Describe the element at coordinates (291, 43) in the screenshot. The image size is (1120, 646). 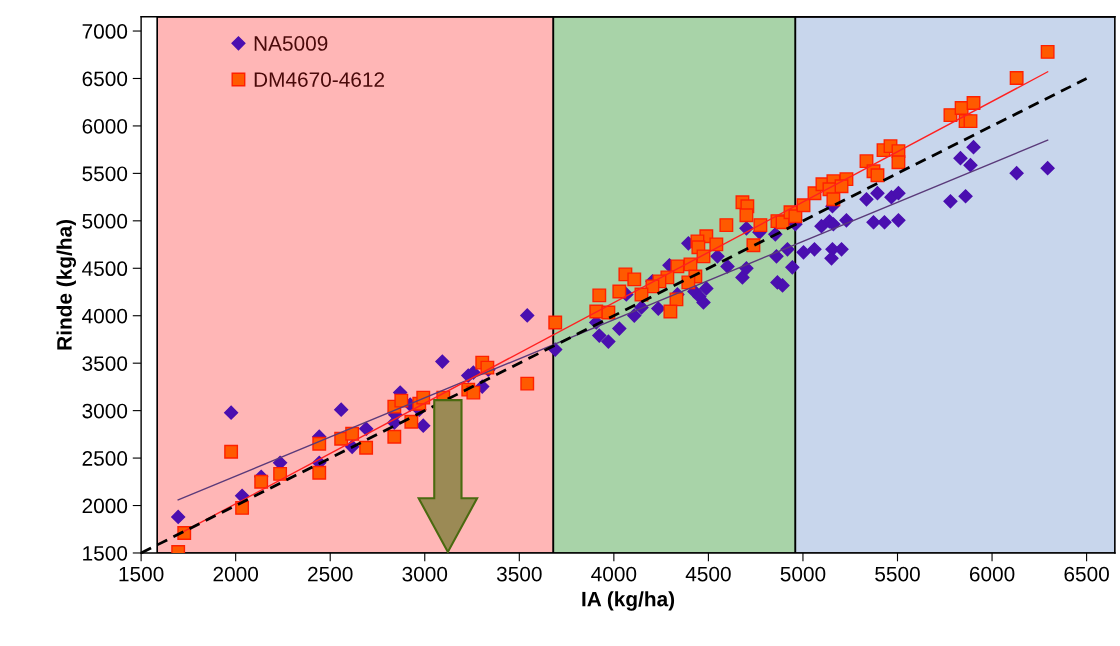
I see `legend-label: NA5009` at that location.